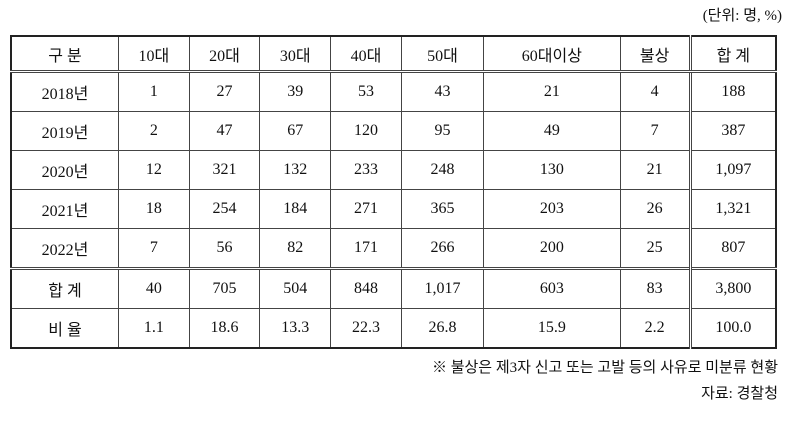 This screenshot has width=800, height=429. What do you see at coordinates (442, 248) in the screenshot?
I see `cell: 266` at bounding box center [442, 248].